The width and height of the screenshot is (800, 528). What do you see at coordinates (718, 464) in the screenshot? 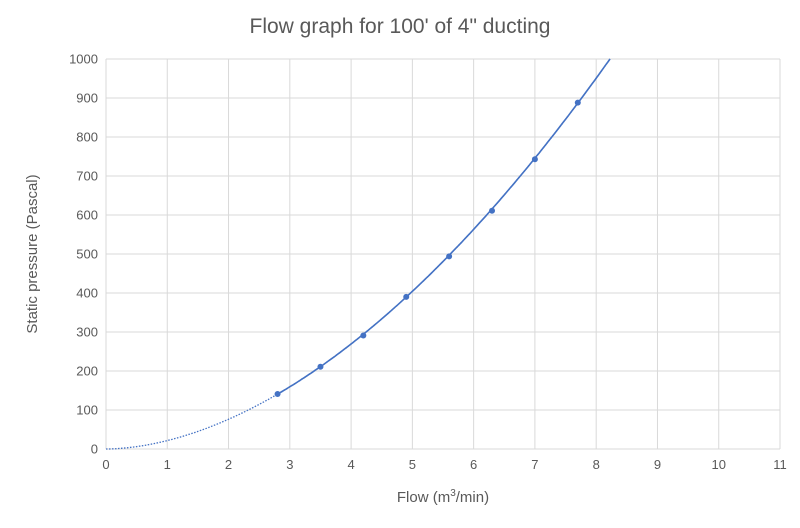
I see `x-tick-label: 10` at bounding box center [718, 464].